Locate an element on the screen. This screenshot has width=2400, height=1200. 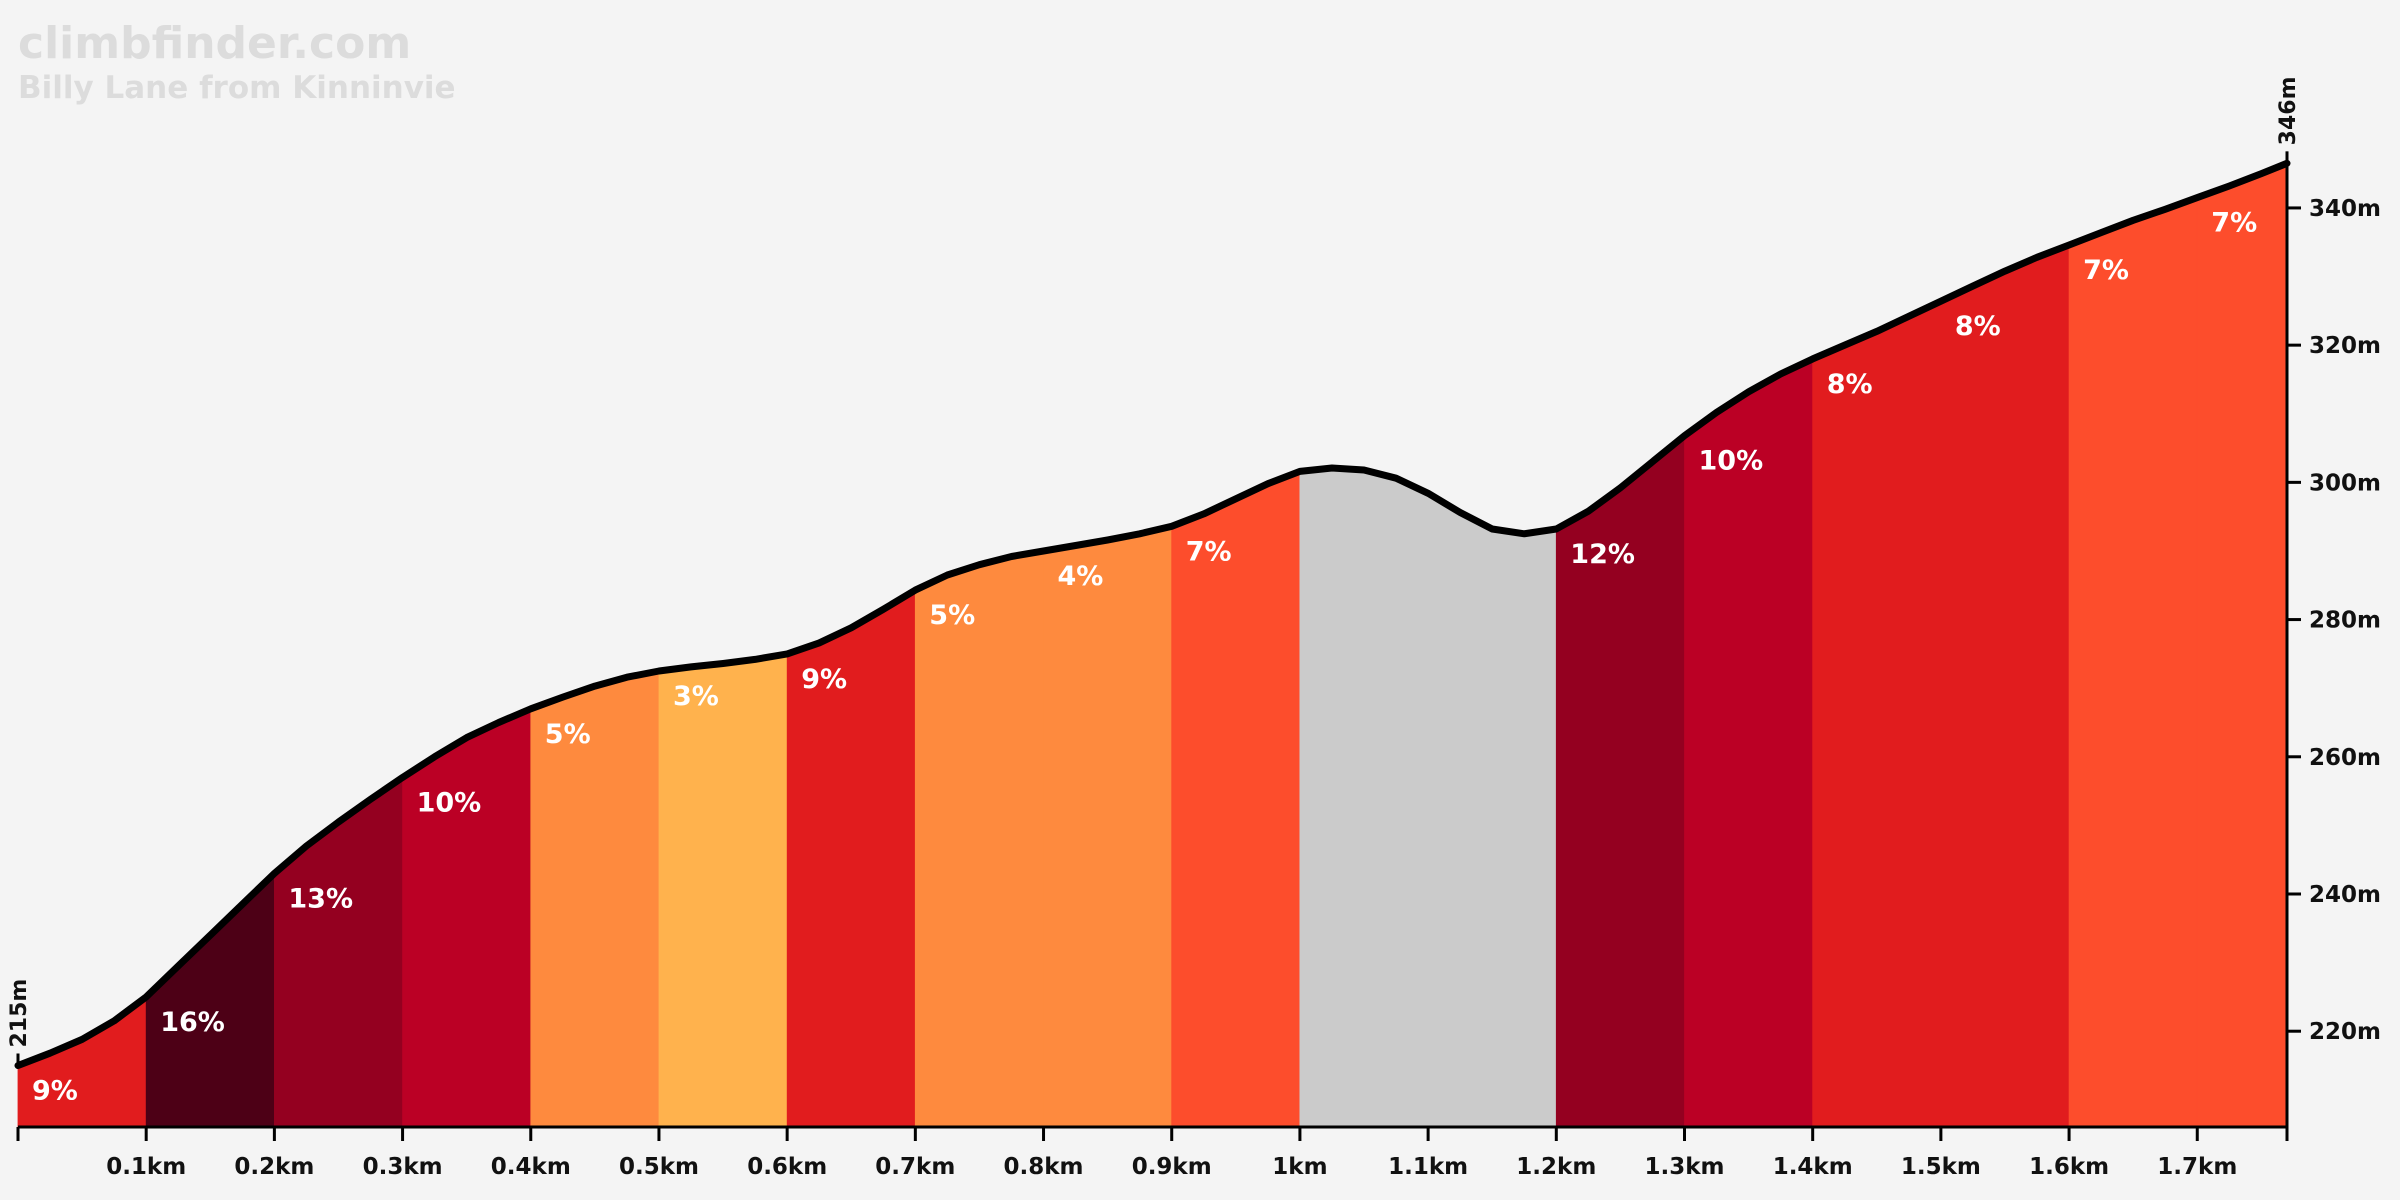
grade-label-12: 10% is located at coordinates (1731, 461).